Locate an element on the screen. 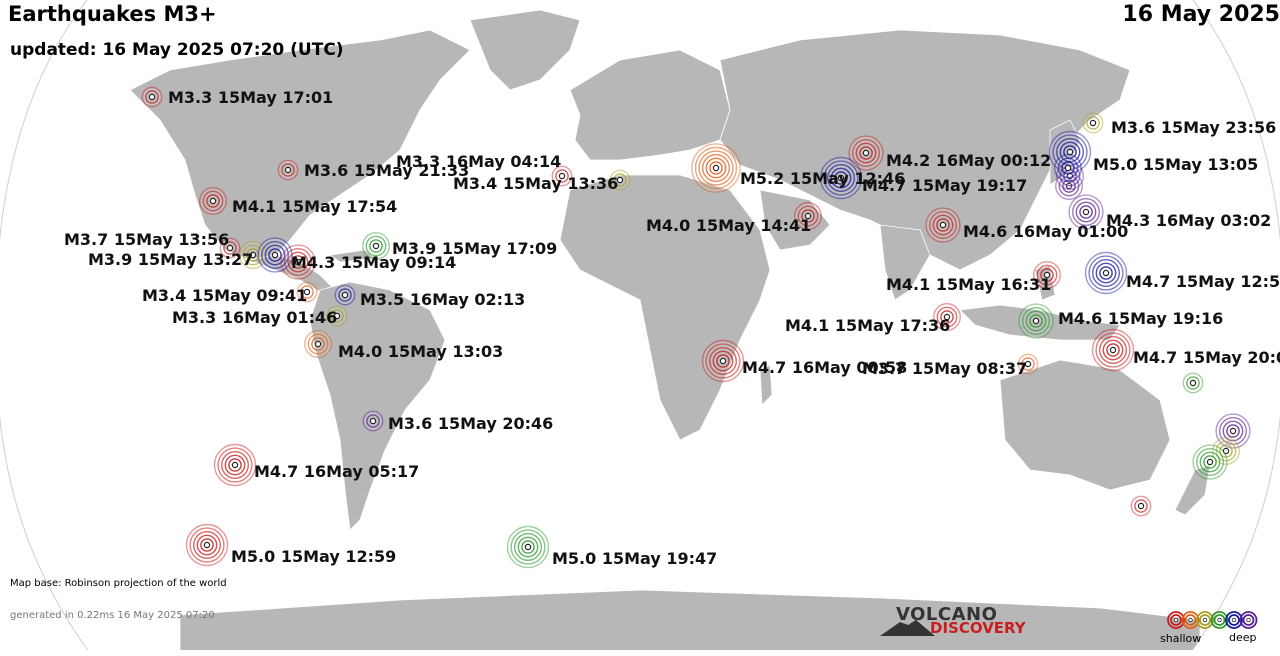  land-indonesia is located at coordinates (1040, 322).